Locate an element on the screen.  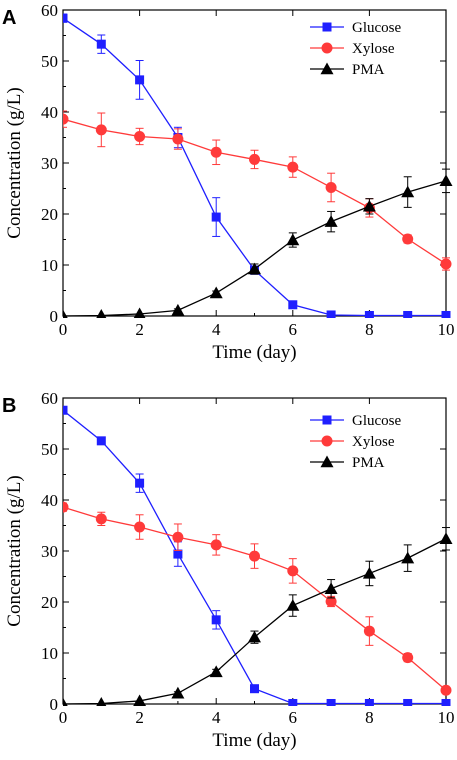
y-tick-label: 0 is located at coordinates (54, 704).